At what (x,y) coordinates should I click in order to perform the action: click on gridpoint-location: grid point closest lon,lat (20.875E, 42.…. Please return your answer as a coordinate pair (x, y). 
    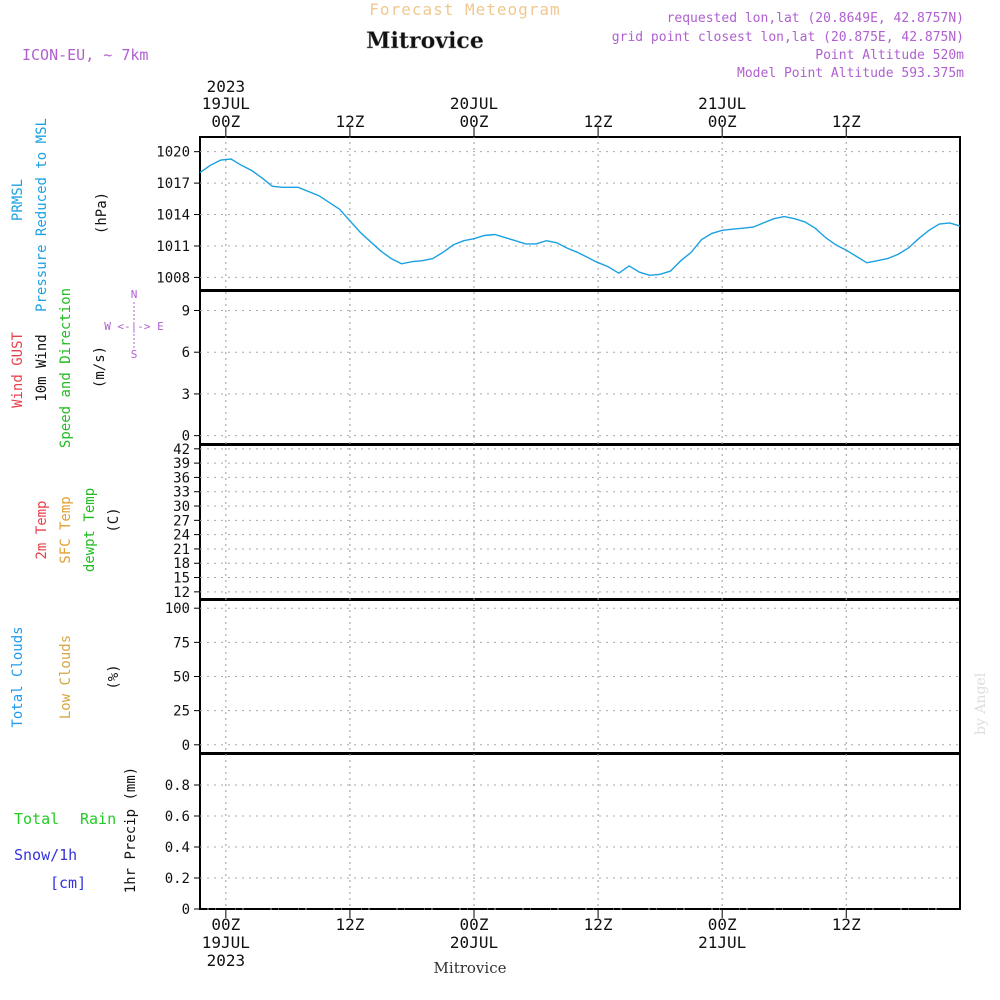
    Looking at the image, I should click on (788, 37).